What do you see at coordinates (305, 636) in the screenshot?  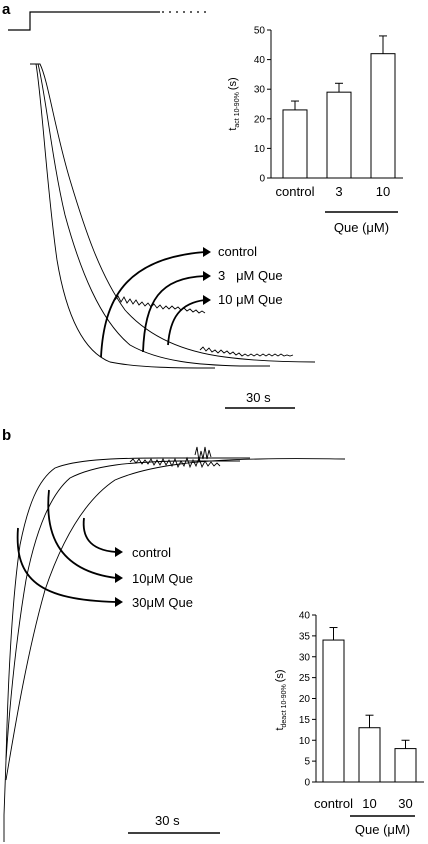 I see `y-tick-label: 35` at bounding box center [305, 636].